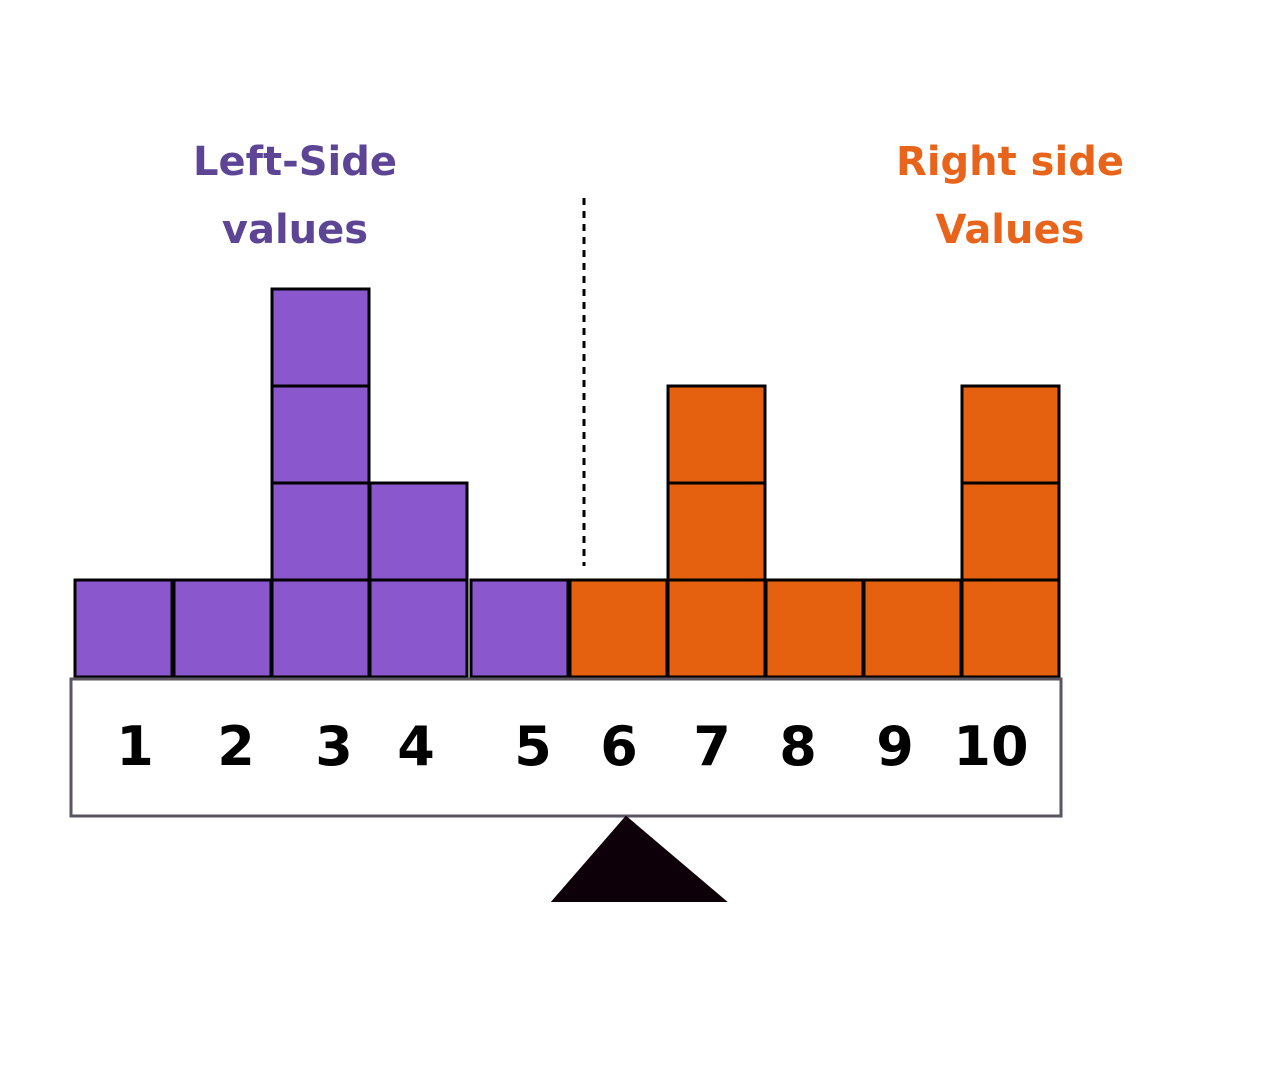  I want to click on number-label-10: 10, so click(990, 746).